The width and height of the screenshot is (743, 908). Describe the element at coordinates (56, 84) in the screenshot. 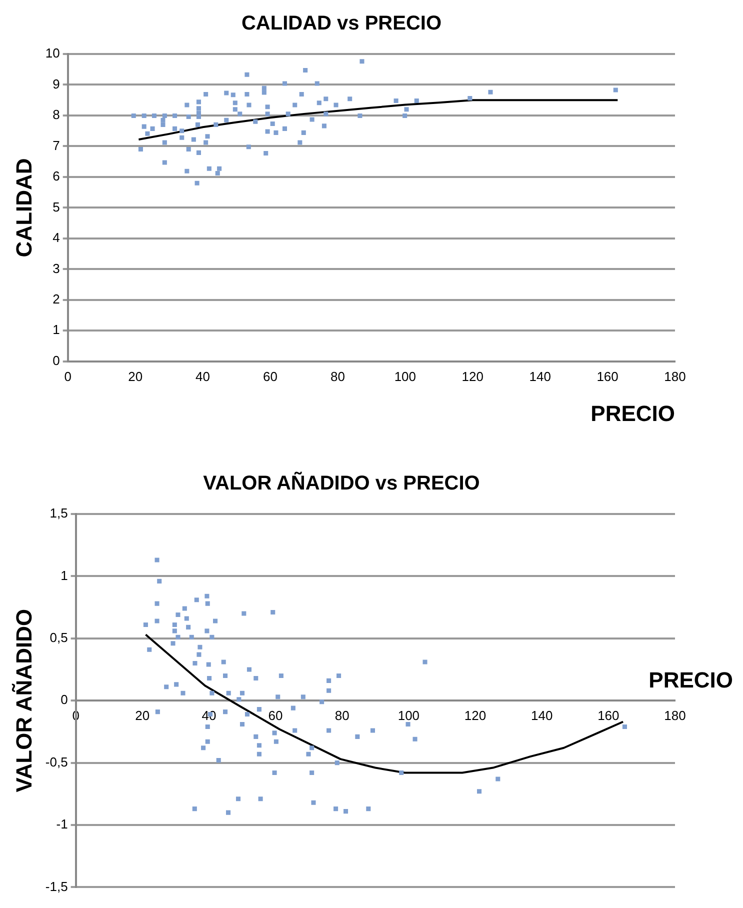

I see `y-tick-label: 9` at that location.